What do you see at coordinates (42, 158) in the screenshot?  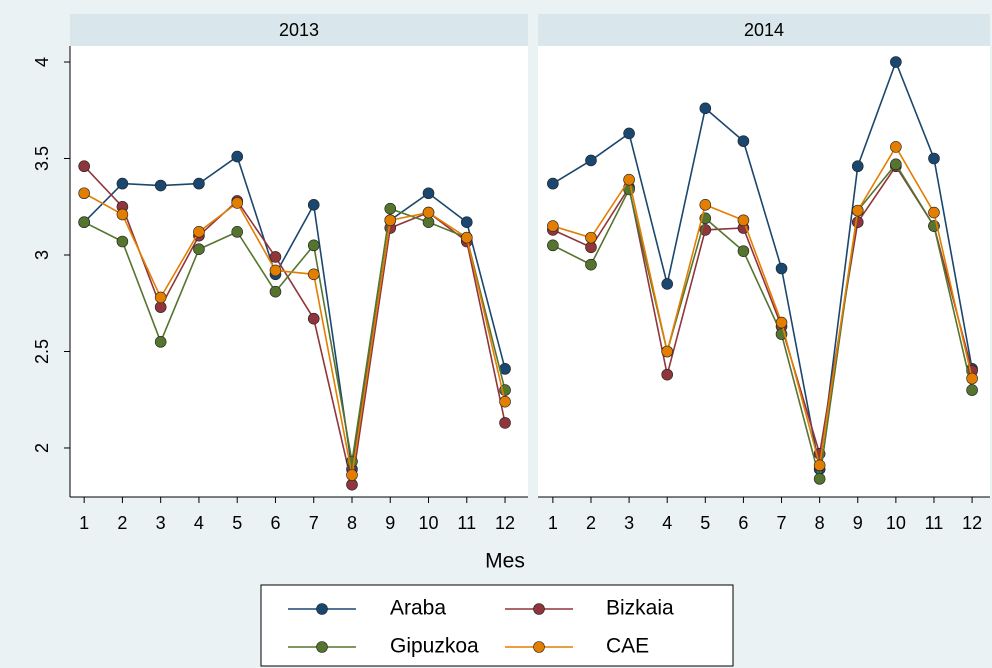 I see `y-tick-label: 3.5` at bounding box center [42, 158].